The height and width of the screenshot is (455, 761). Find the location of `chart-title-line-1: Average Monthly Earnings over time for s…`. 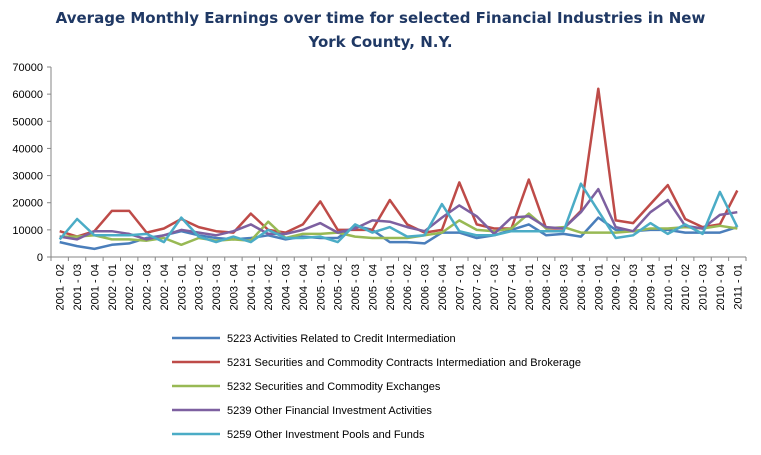

chart-title-line-1: Average Monthly Earnings over time for s… is located at coordinates (380, 18).